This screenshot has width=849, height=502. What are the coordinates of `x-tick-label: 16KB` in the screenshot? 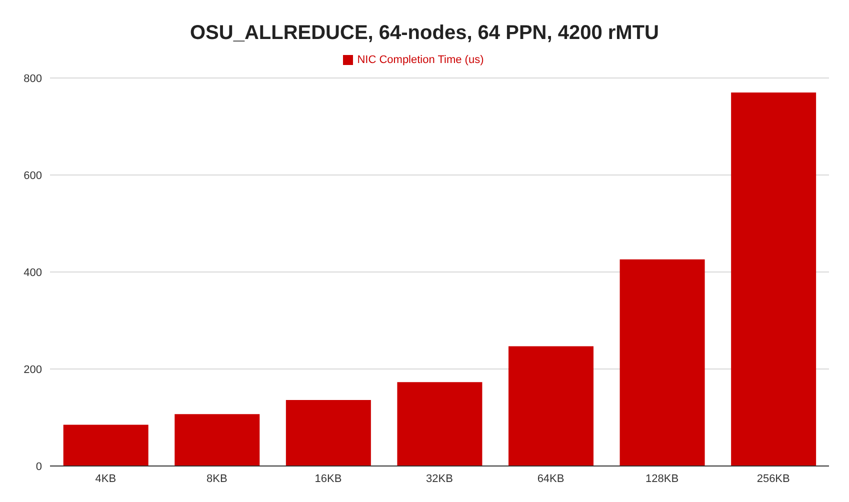 It's located at (328, 478).